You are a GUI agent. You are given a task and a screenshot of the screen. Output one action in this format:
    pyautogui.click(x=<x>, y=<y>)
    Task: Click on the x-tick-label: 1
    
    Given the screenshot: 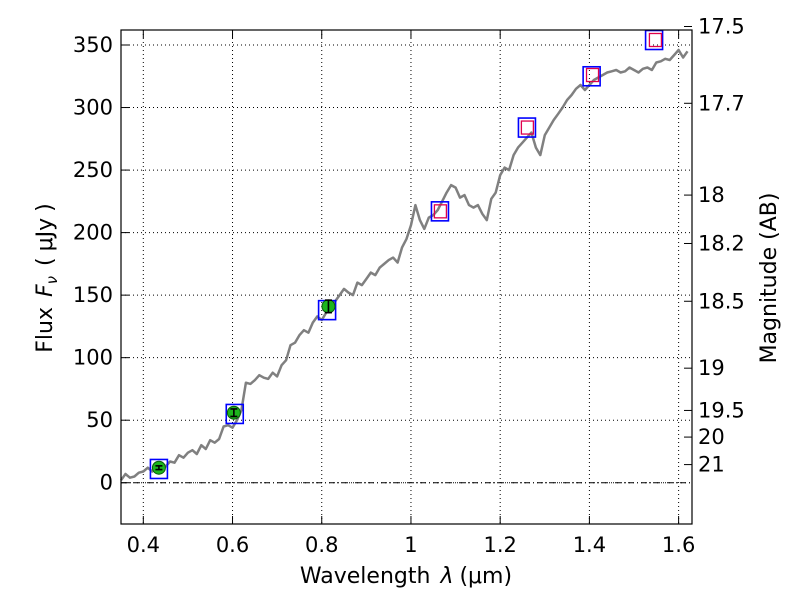 What is the action you would take?
    pyautogui.click(x=410, y=545)
    